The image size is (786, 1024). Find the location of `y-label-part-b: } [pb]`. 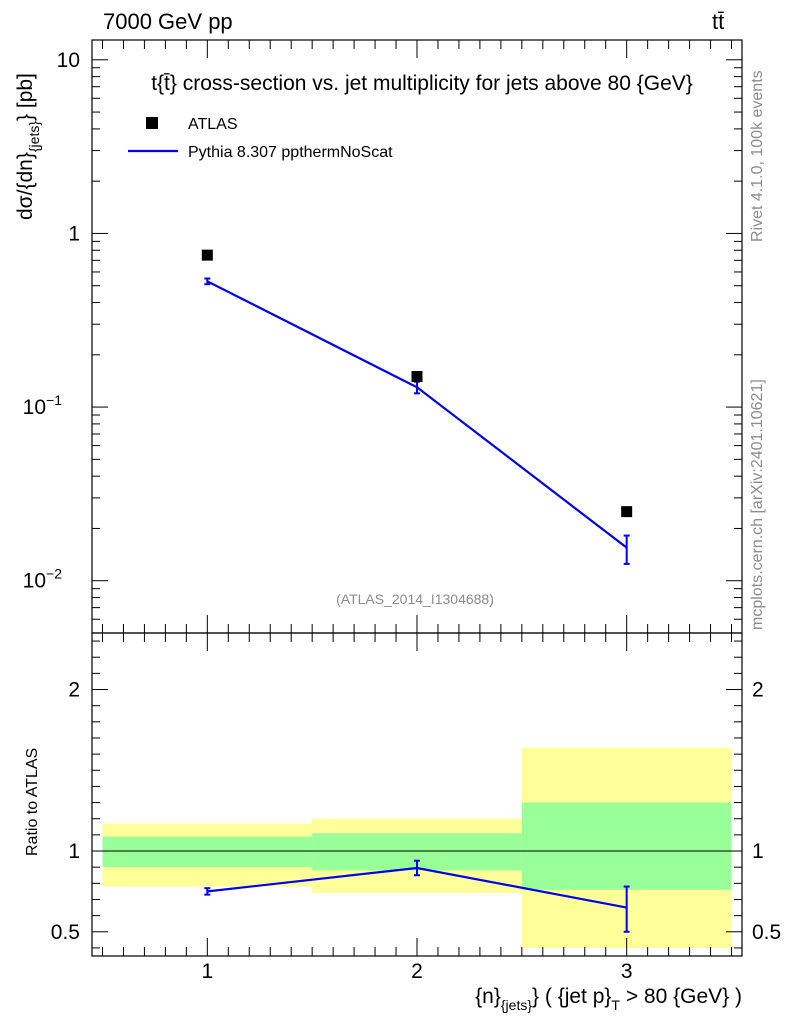

y-label-part-b: } [pb] is located at coordinates (25, 97).